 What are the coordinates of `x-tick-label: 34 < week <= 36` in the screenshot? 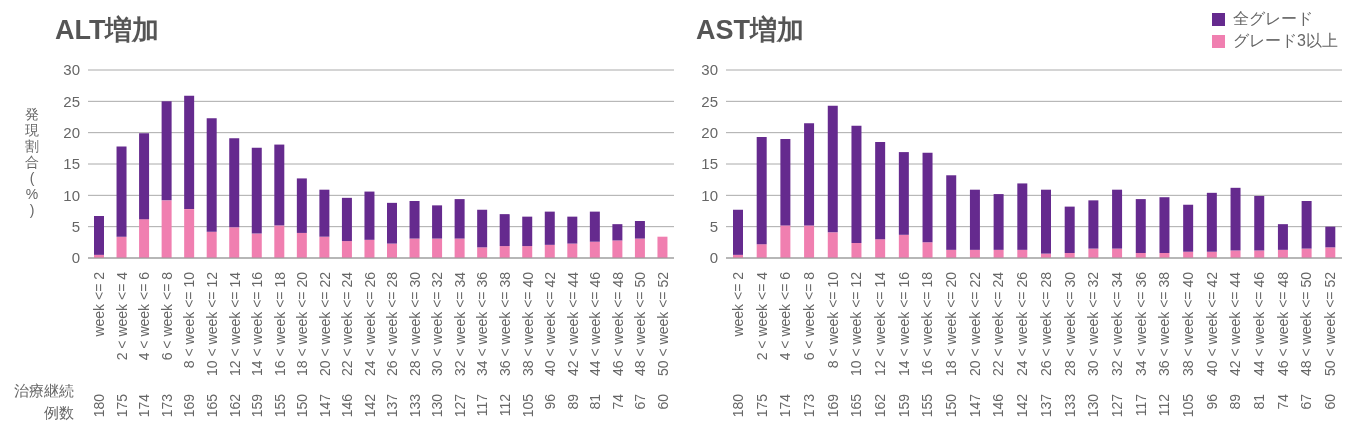 It's located at (482, 323).